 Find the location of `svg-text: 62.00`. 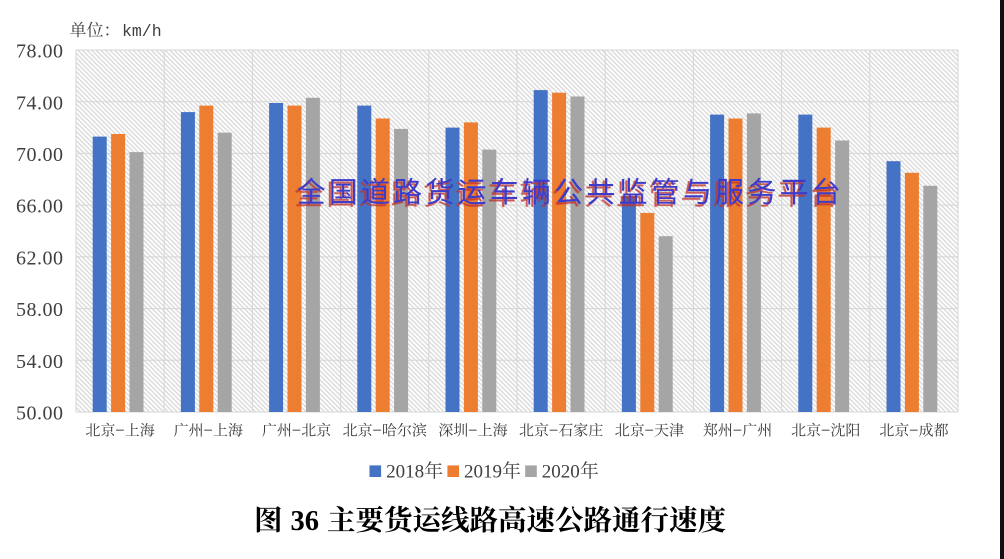

svg-text: 62.00 is located at coordinates (40, 259).